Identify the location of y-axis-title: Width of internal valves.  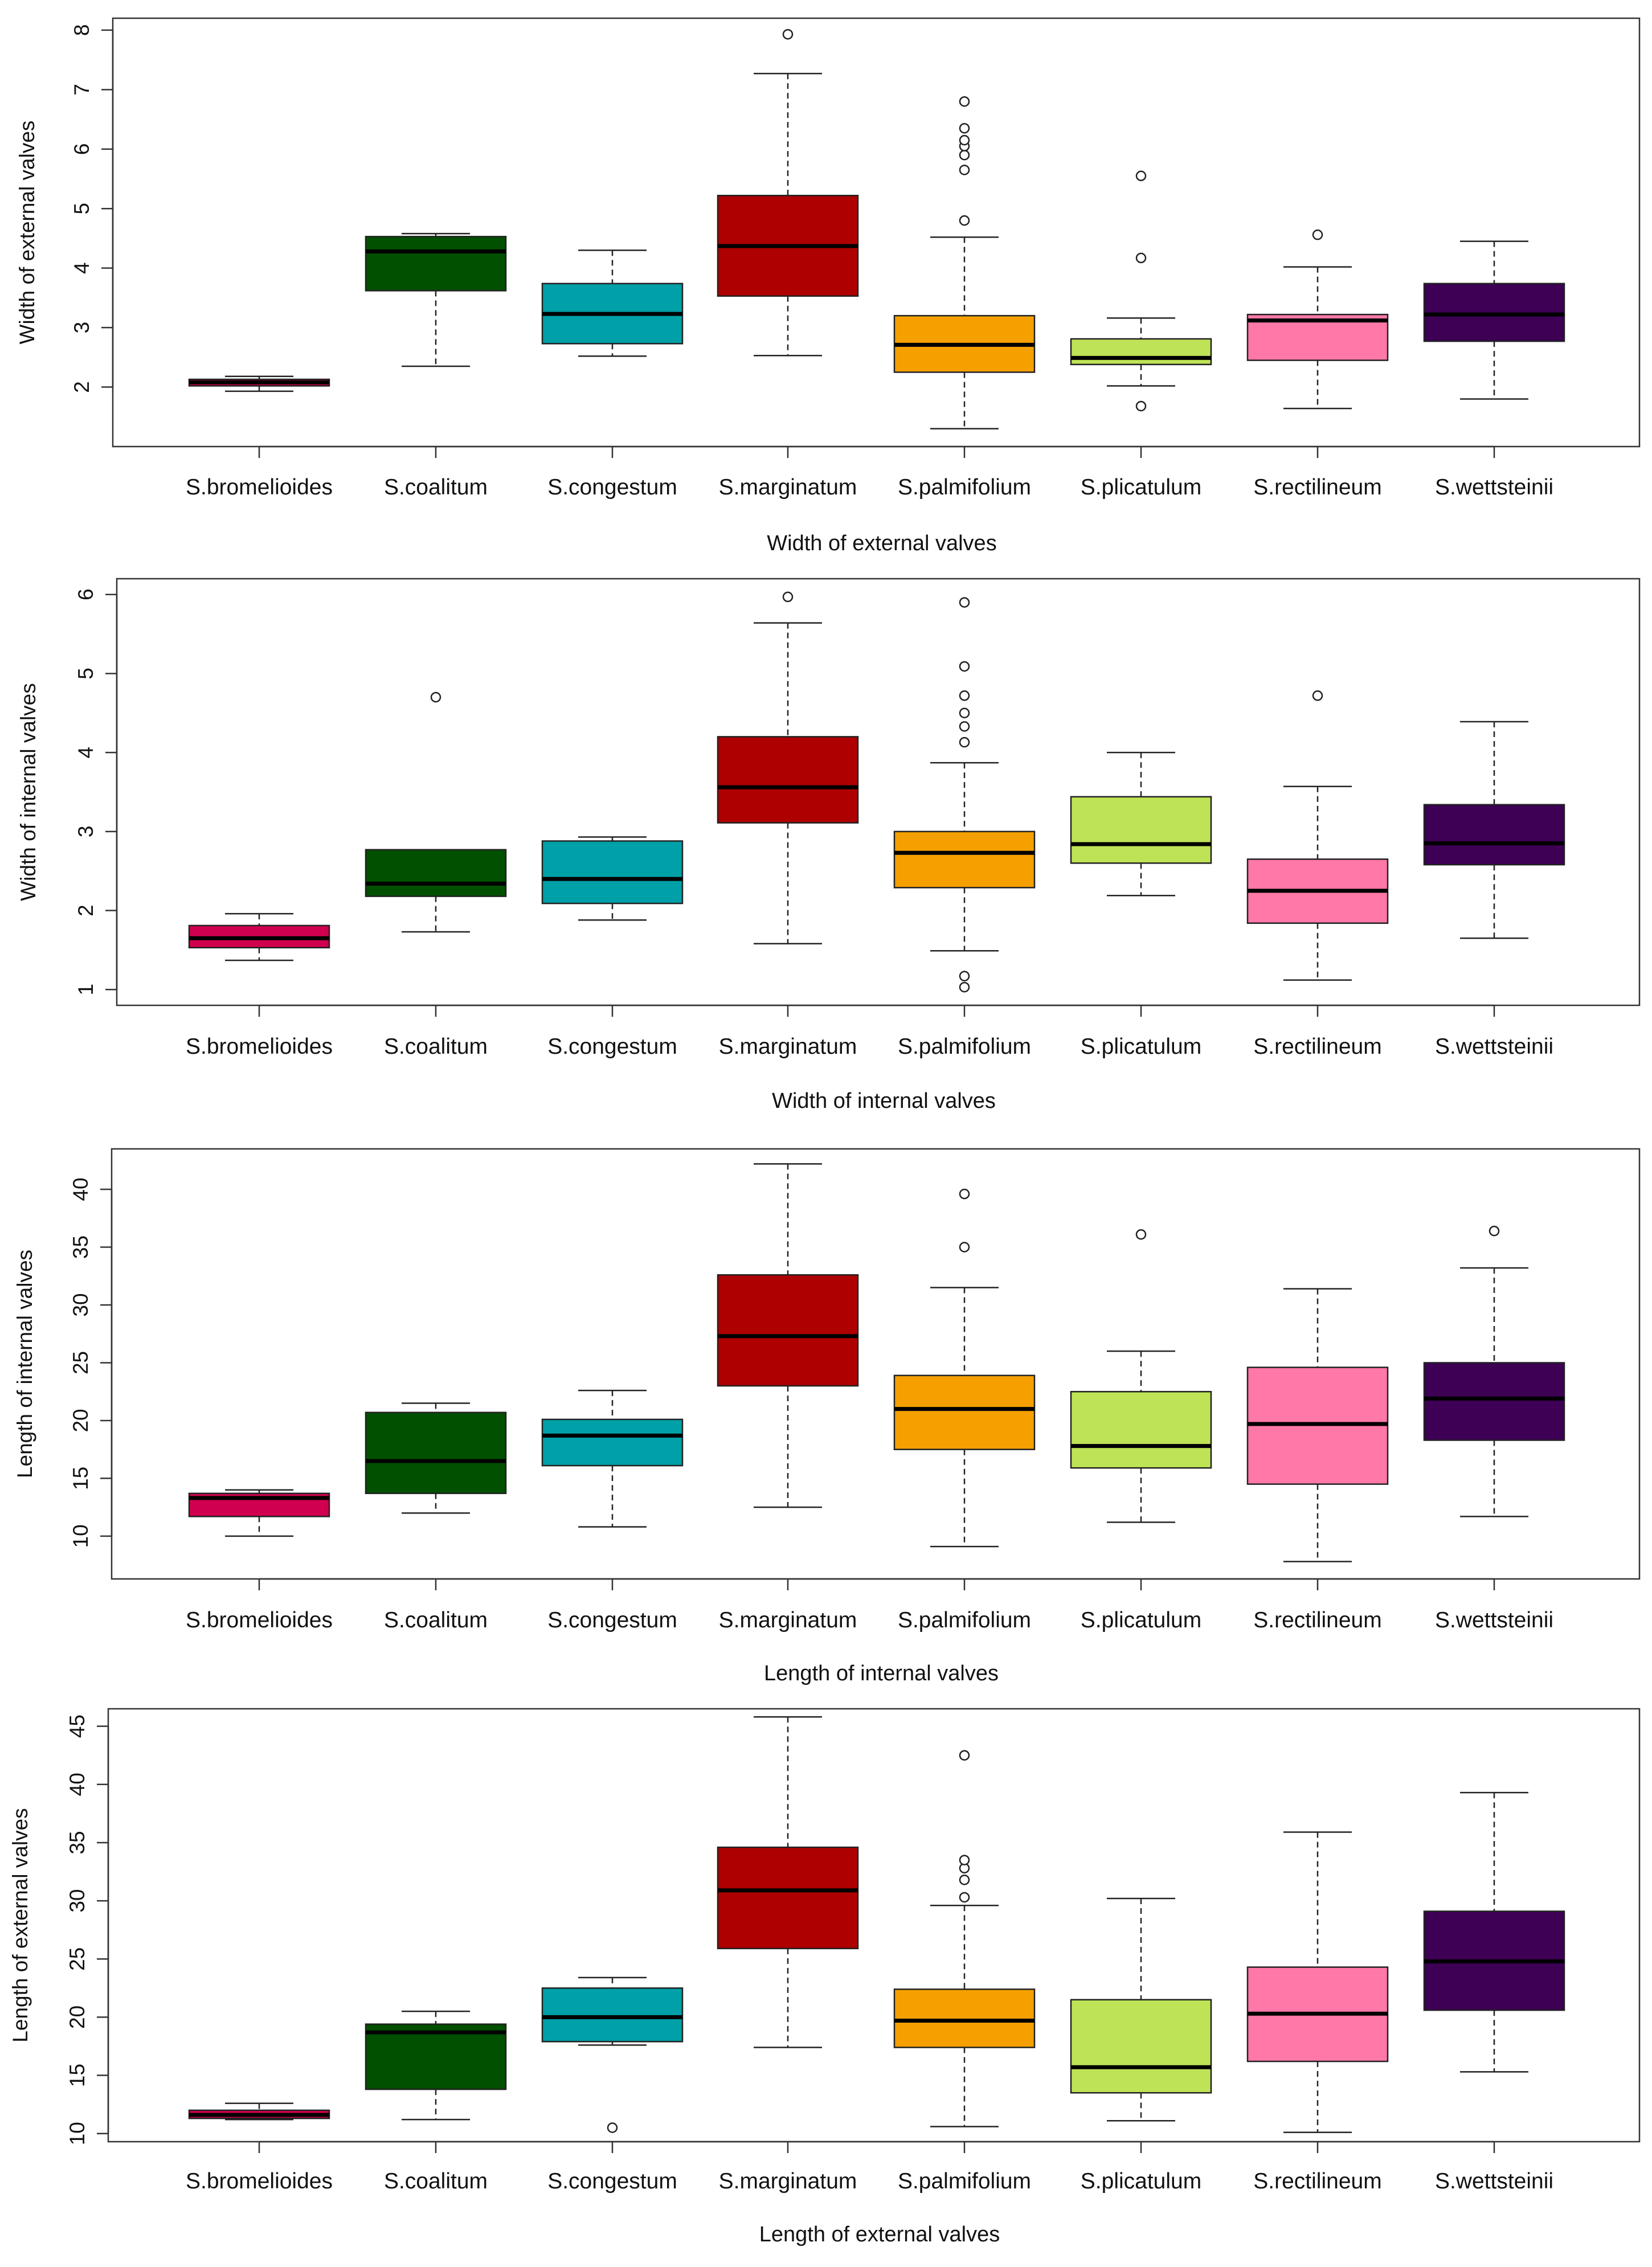
(29, 792).